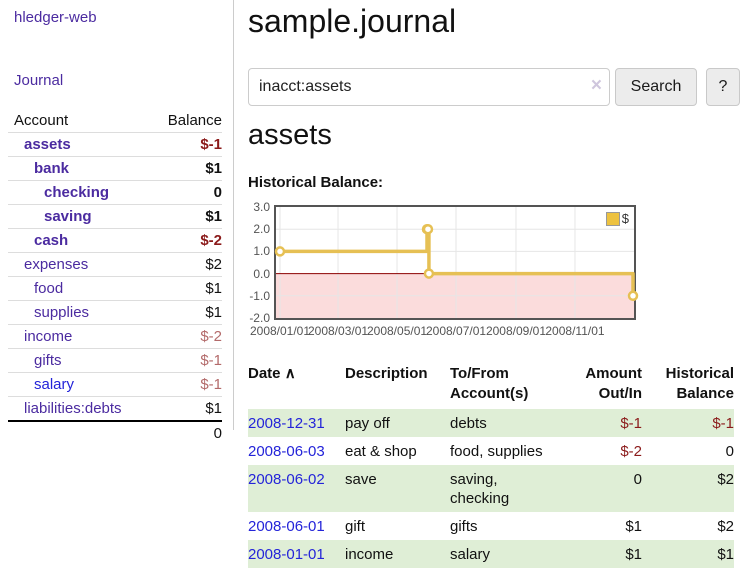  What do you see at coordinates (77, 192) in the screenshot?
I see `account-link: checking` at bounding box center [77, 192].